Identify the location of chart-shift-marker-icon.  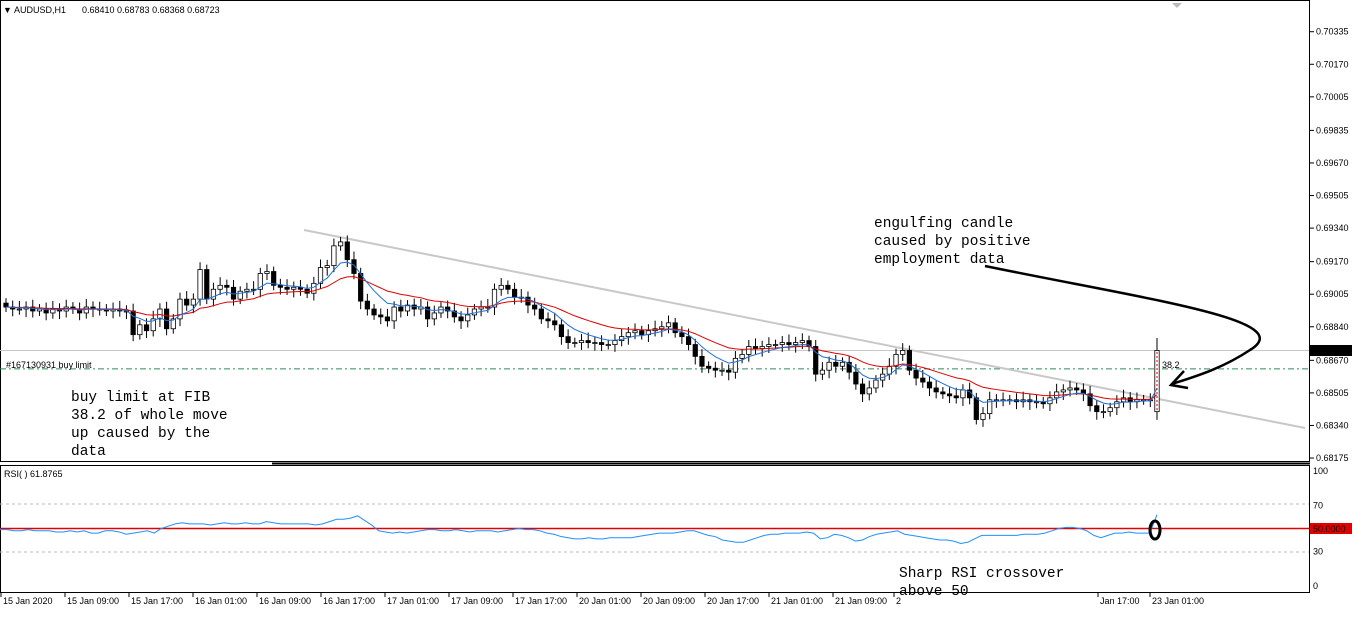
(1177, 5).